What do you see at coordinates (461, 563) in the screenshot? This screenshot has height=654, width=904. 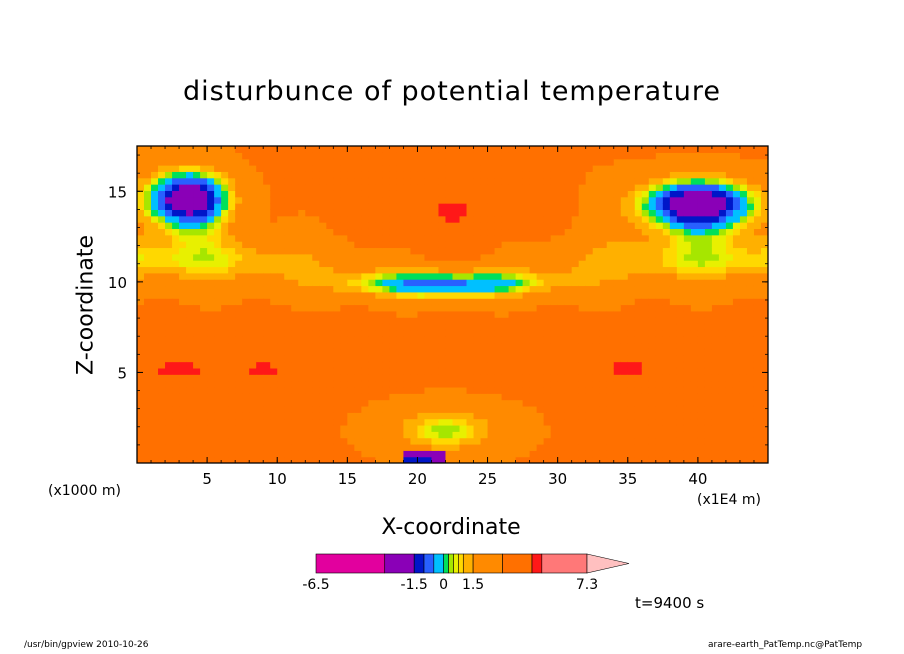 I see `colorbar-segment` at bounding box center [461, 563].